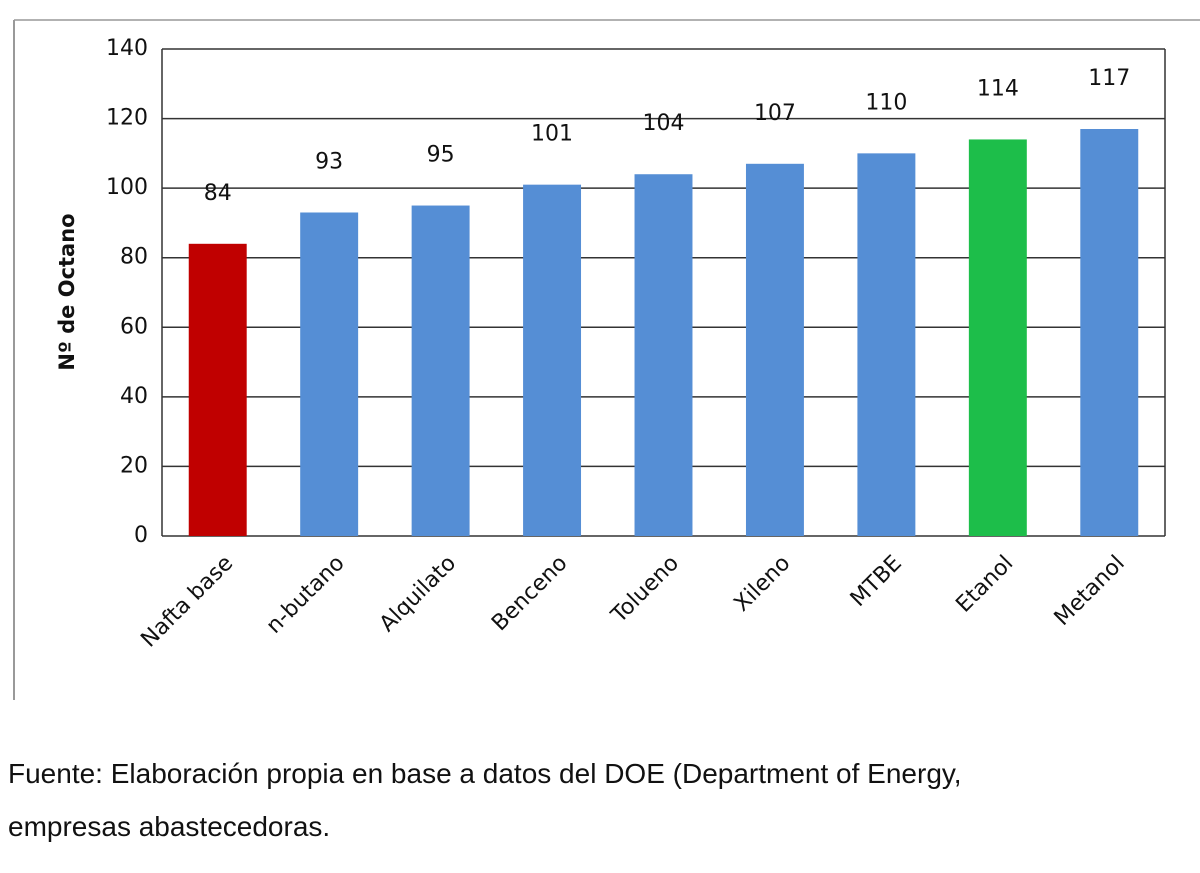  I want to click on value-label: 84, so click(218, 193).